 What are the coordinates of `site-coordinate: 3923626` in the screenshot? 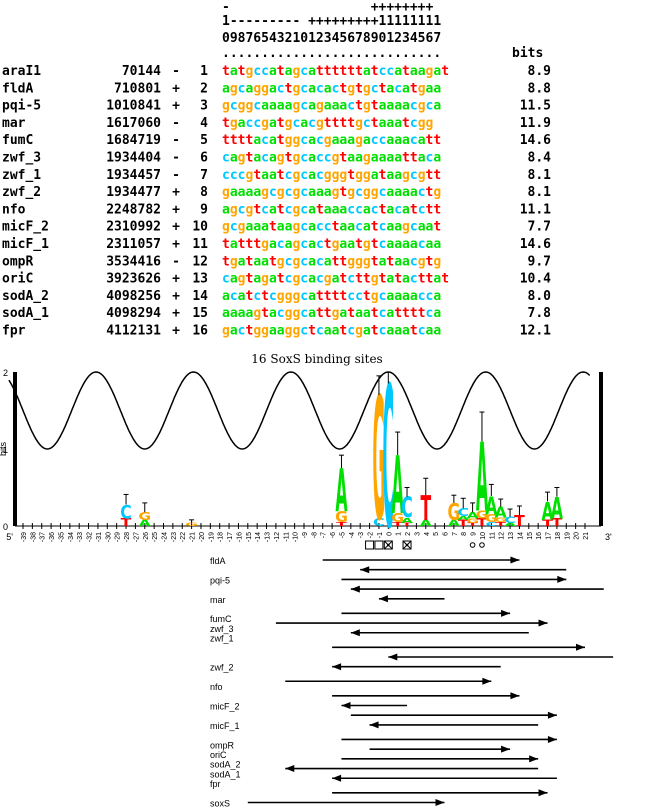 It's located at (133, 279).